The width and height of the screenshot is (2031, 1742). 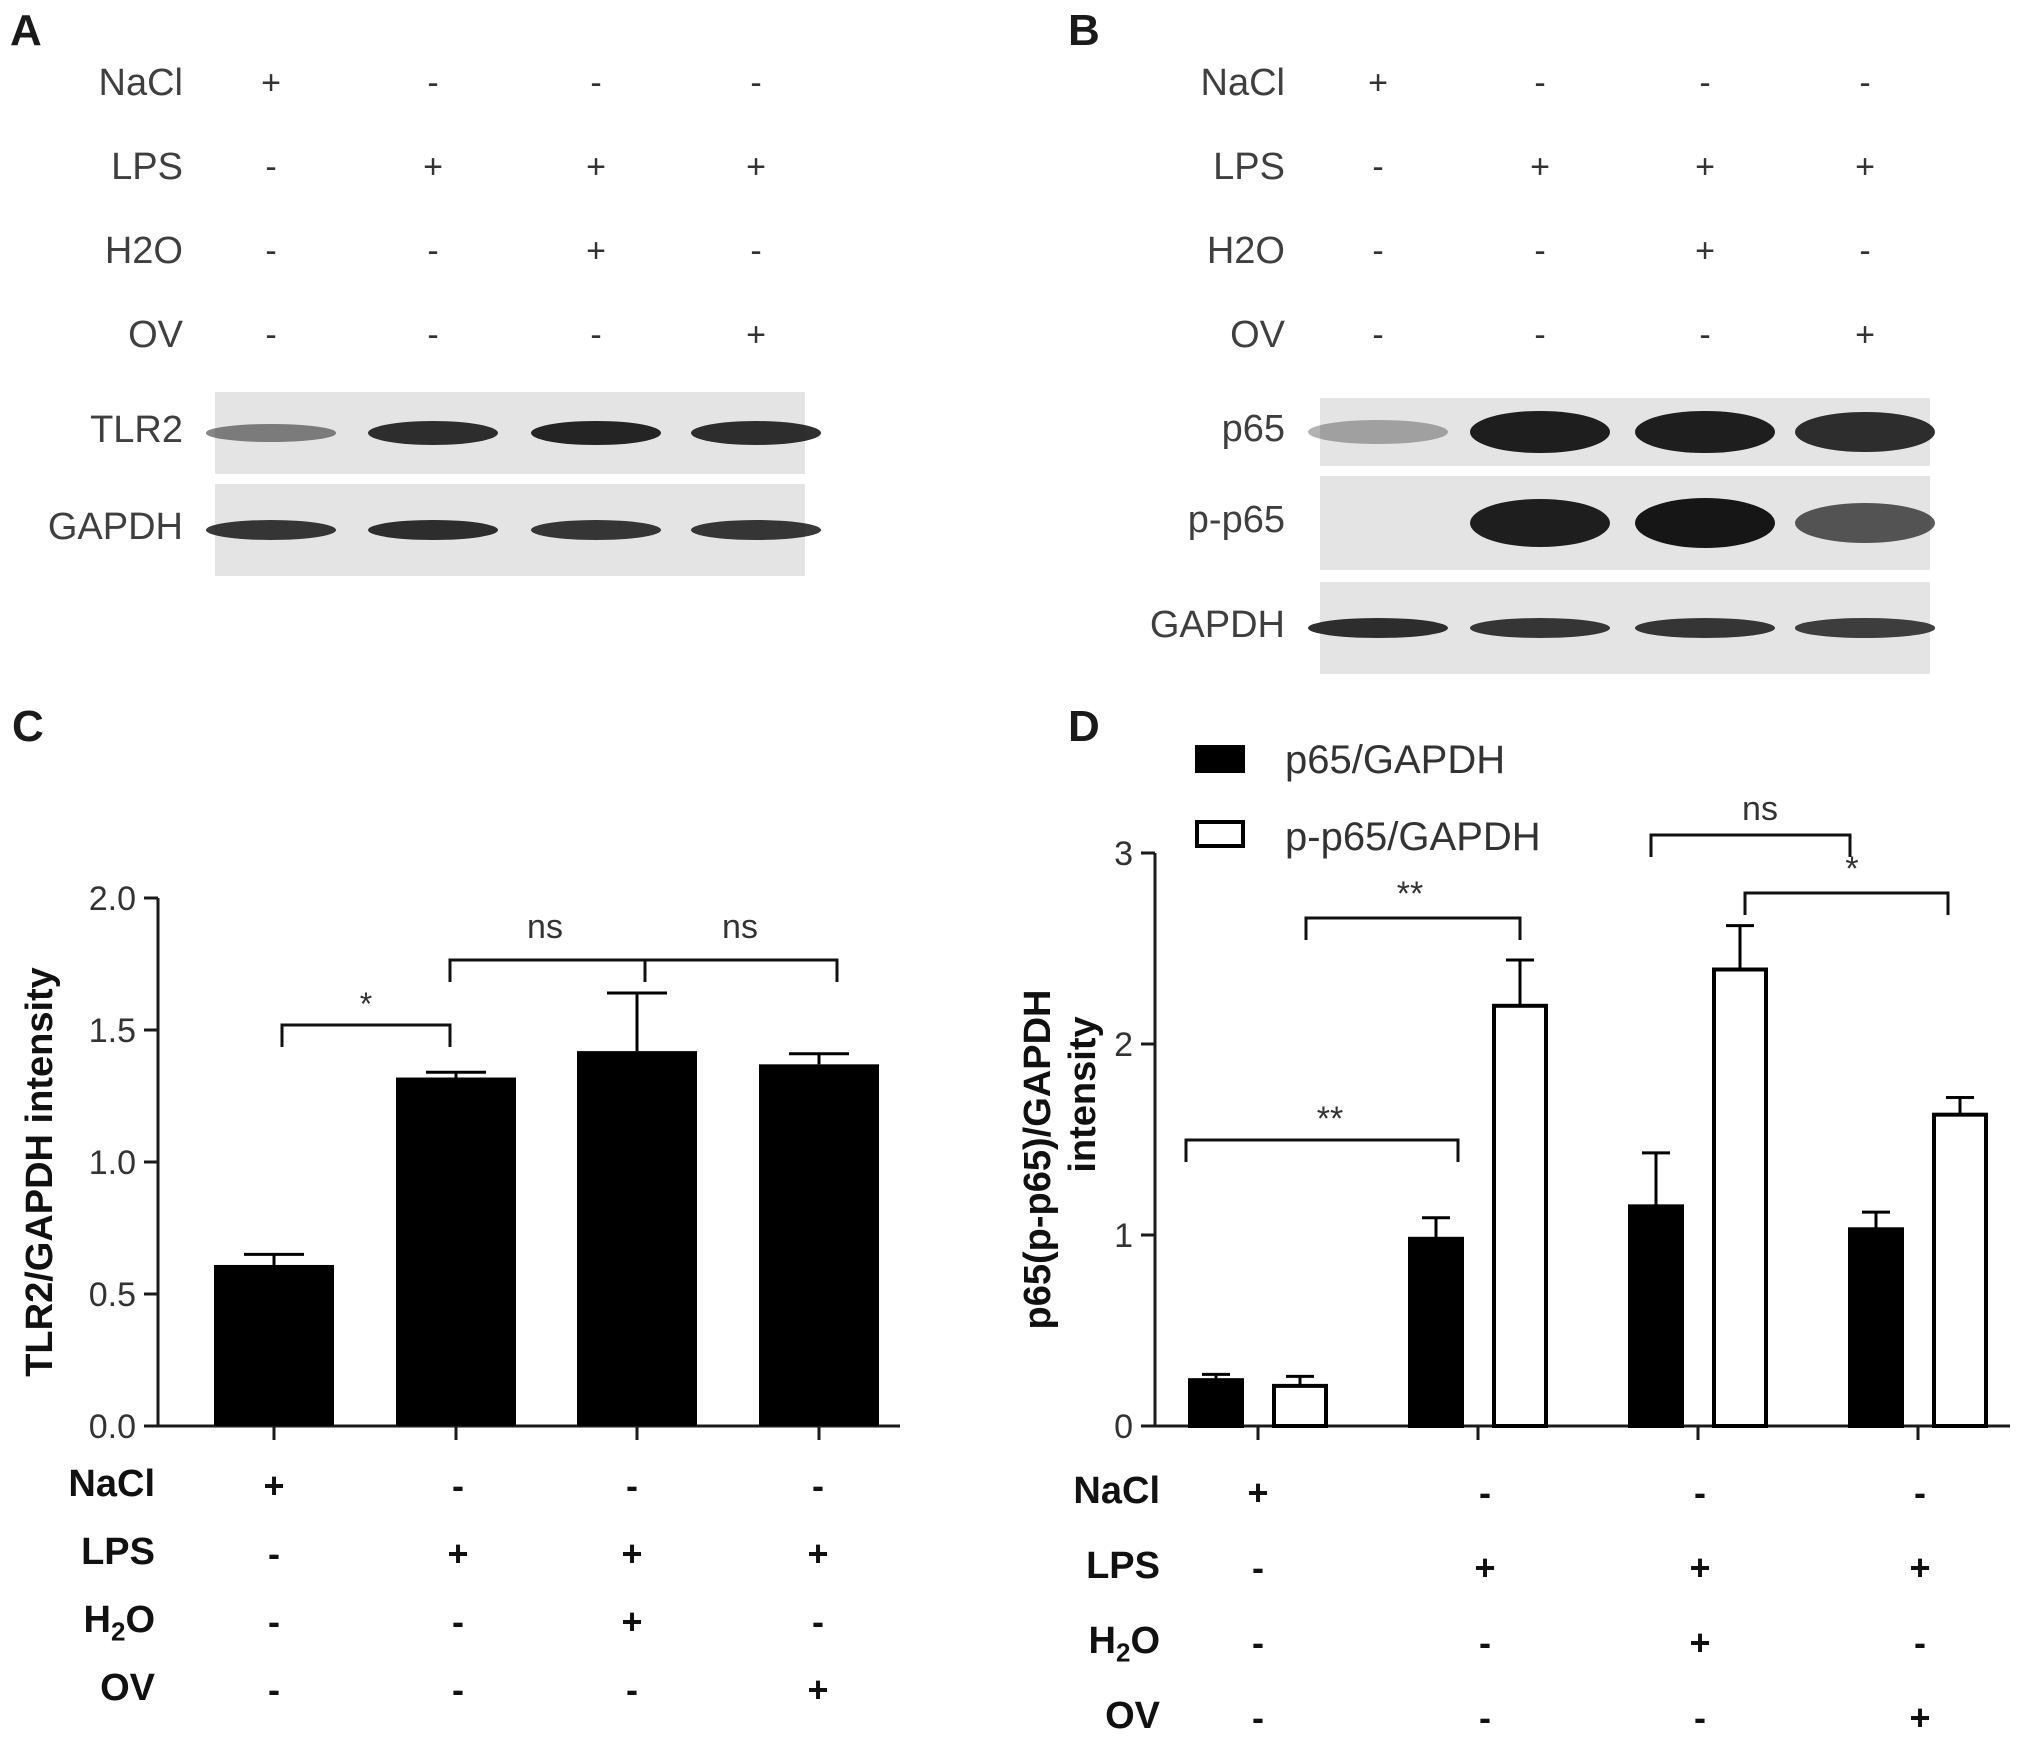 I want to click on y-tick-label: 0.0, so click(x=112, y=1427).